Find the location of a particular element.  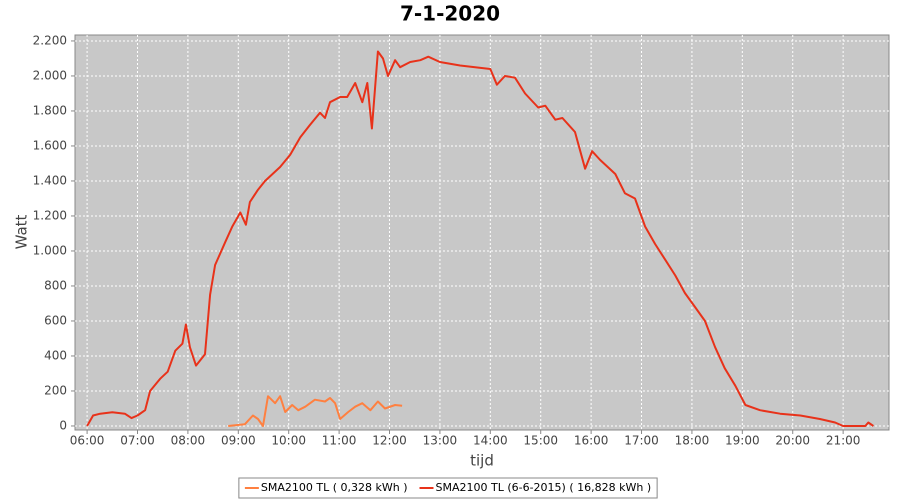

x-tick-label: 19:00 is located at coordinates (742, 441).